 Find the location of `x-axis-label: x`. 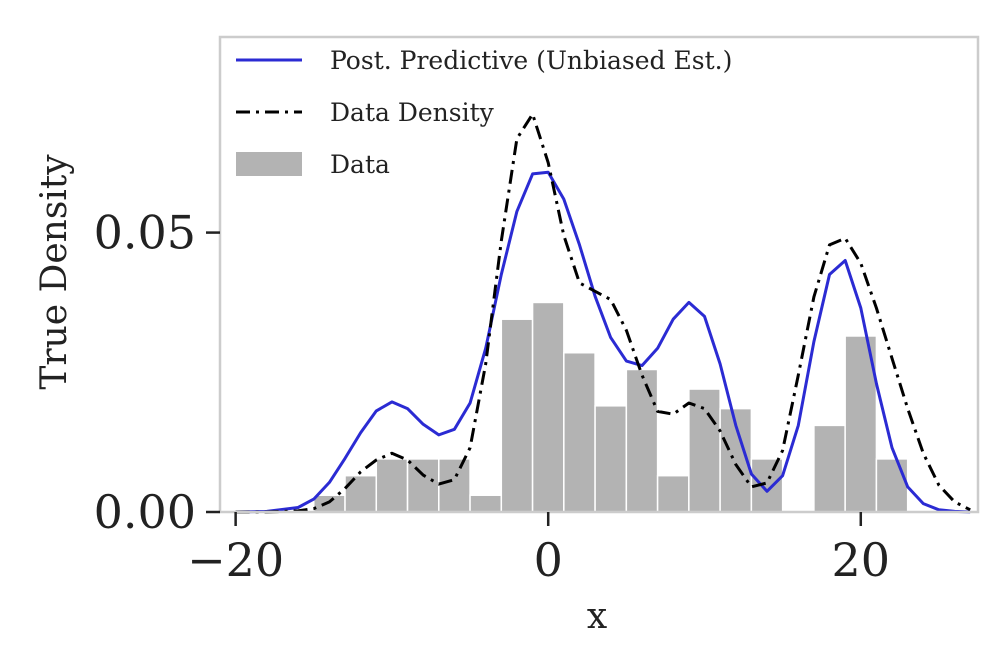

x-axis-label: x is located at coordinates (597, 616).